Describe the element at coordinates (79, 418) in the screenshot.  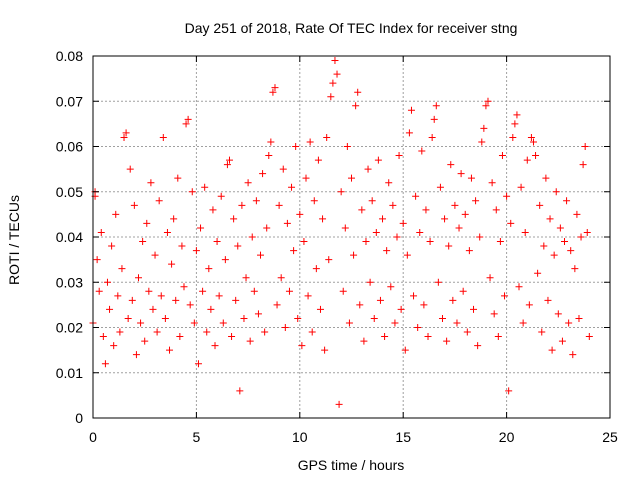
I see `y-tick-label: 0` at that location.